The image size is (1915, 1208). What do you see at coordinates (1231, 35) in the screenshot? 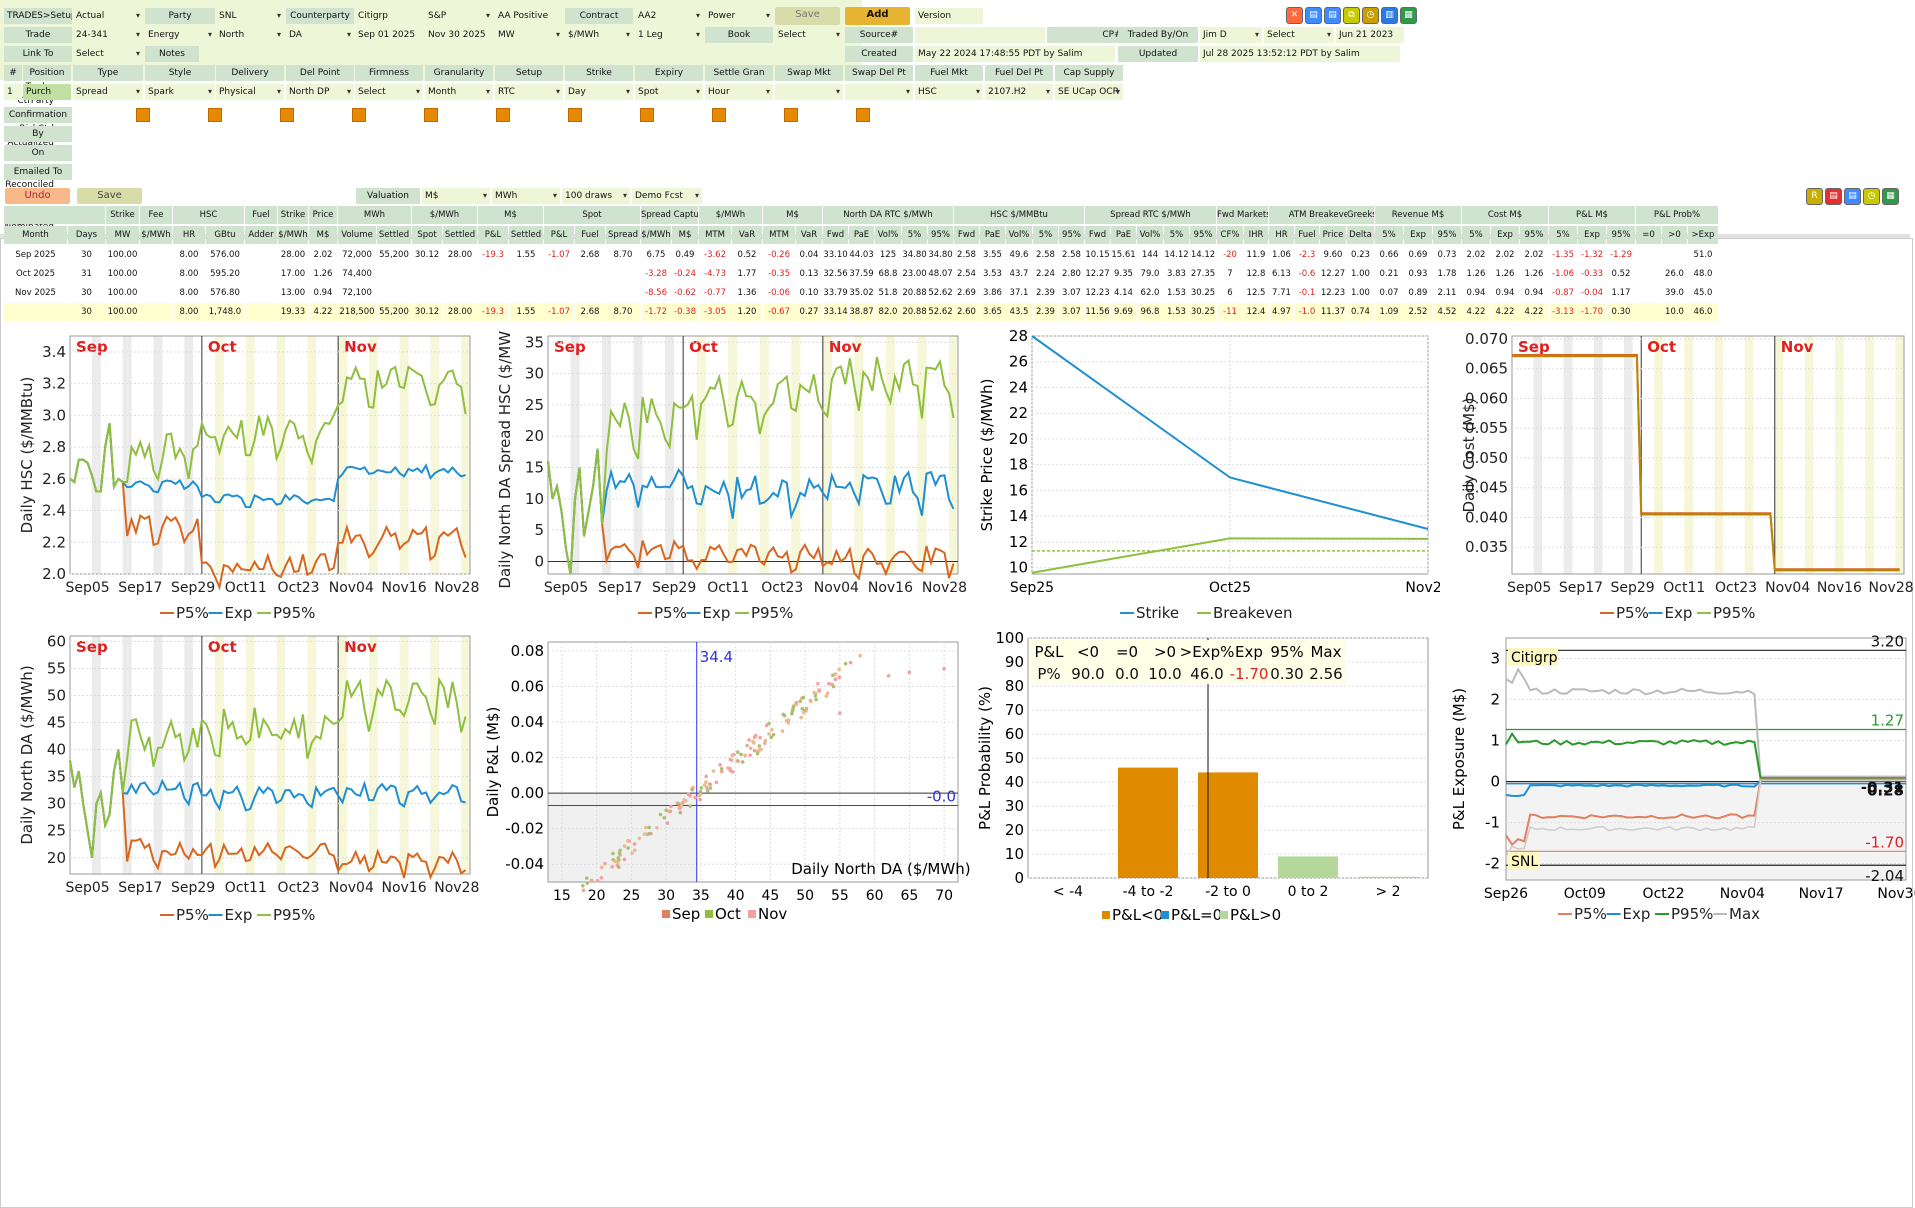
I see `trader-select: Jim D` at bounding box center [1231, 35].